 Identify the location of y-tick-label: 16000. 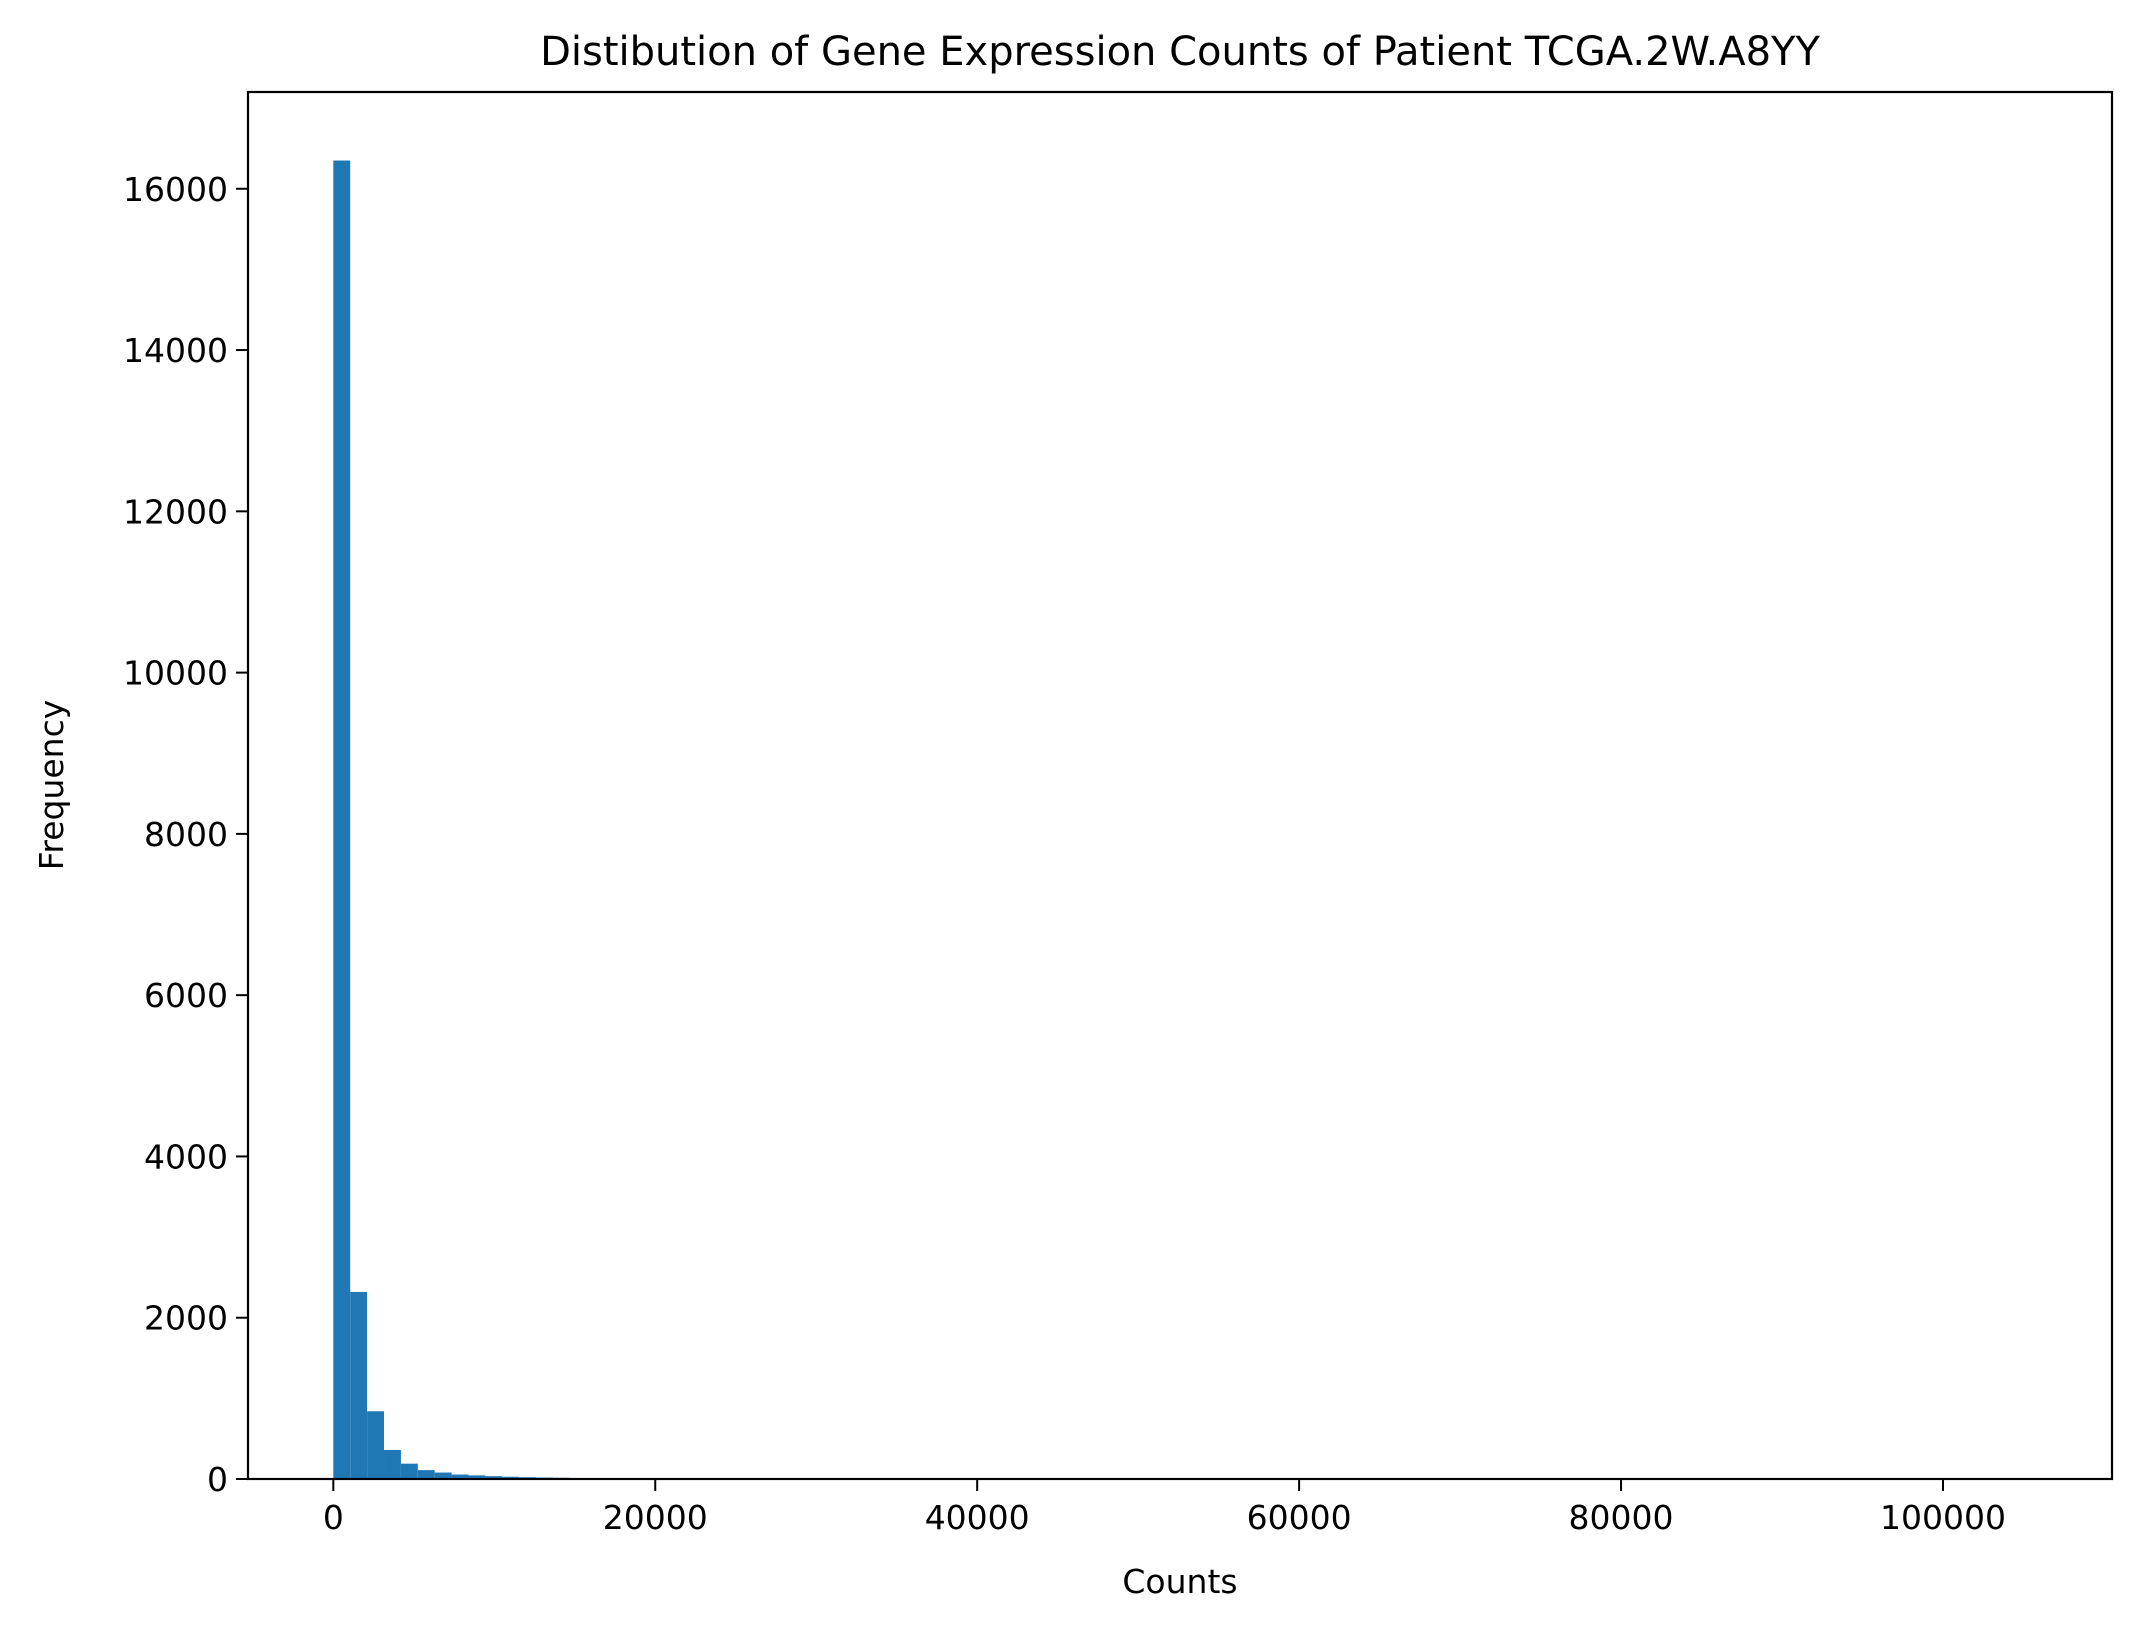
(175, 189).